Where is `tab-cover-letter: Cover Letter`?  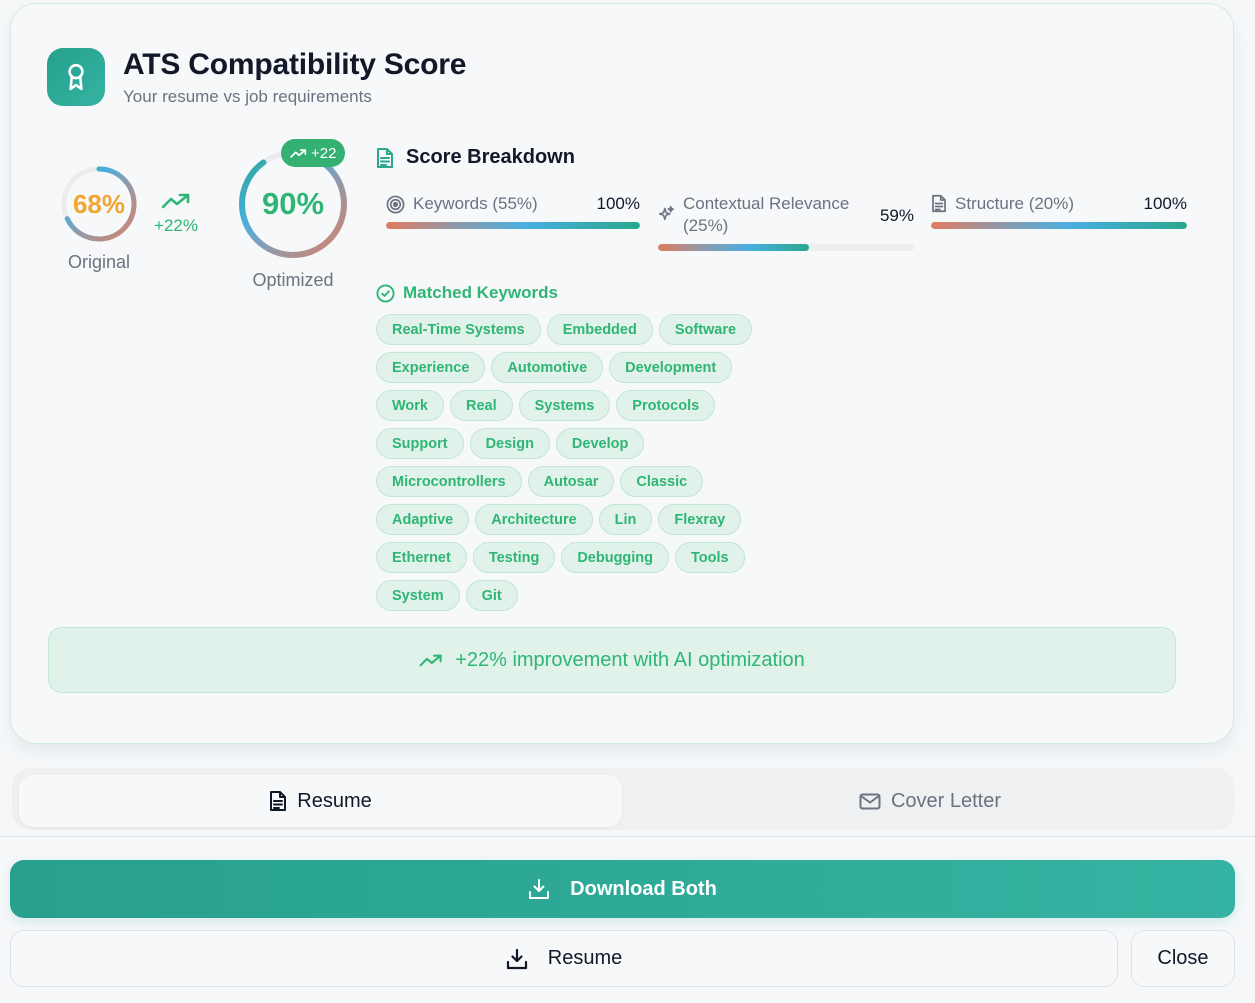
tab-cover-letter: Cover Letter is located at coordinates (930, 801).